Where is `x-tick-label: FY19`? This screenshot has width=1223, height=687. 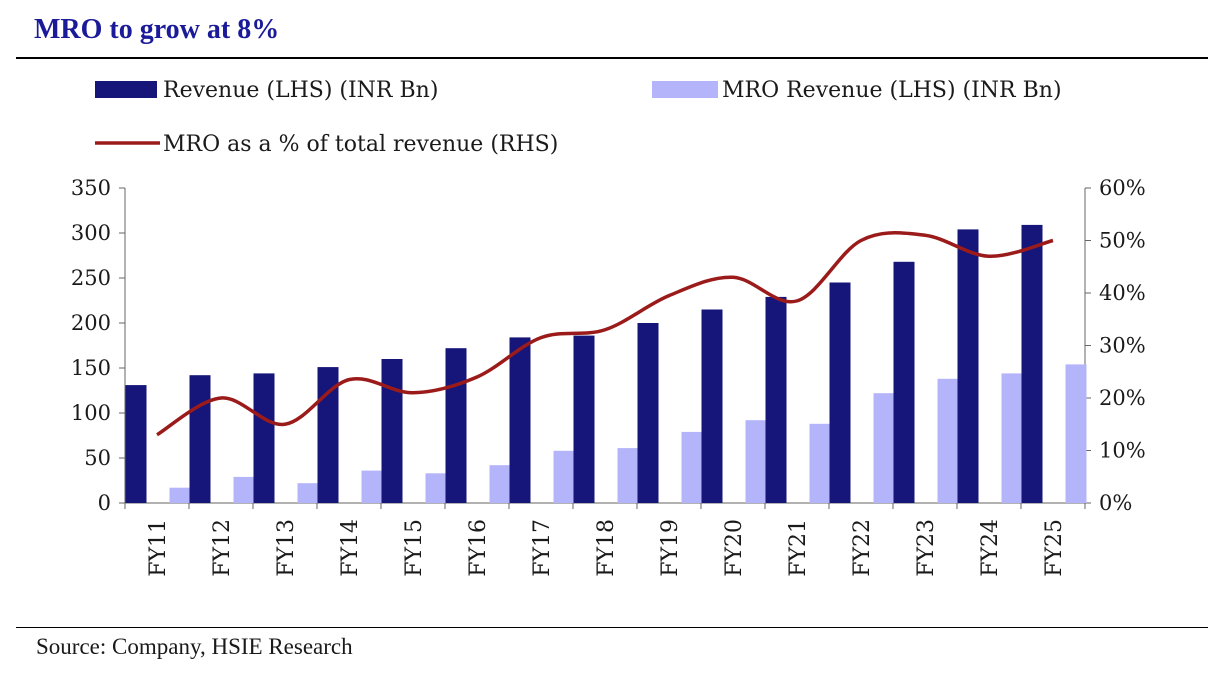 x-tick-label: FY19 is located at coordinates (670, 548).